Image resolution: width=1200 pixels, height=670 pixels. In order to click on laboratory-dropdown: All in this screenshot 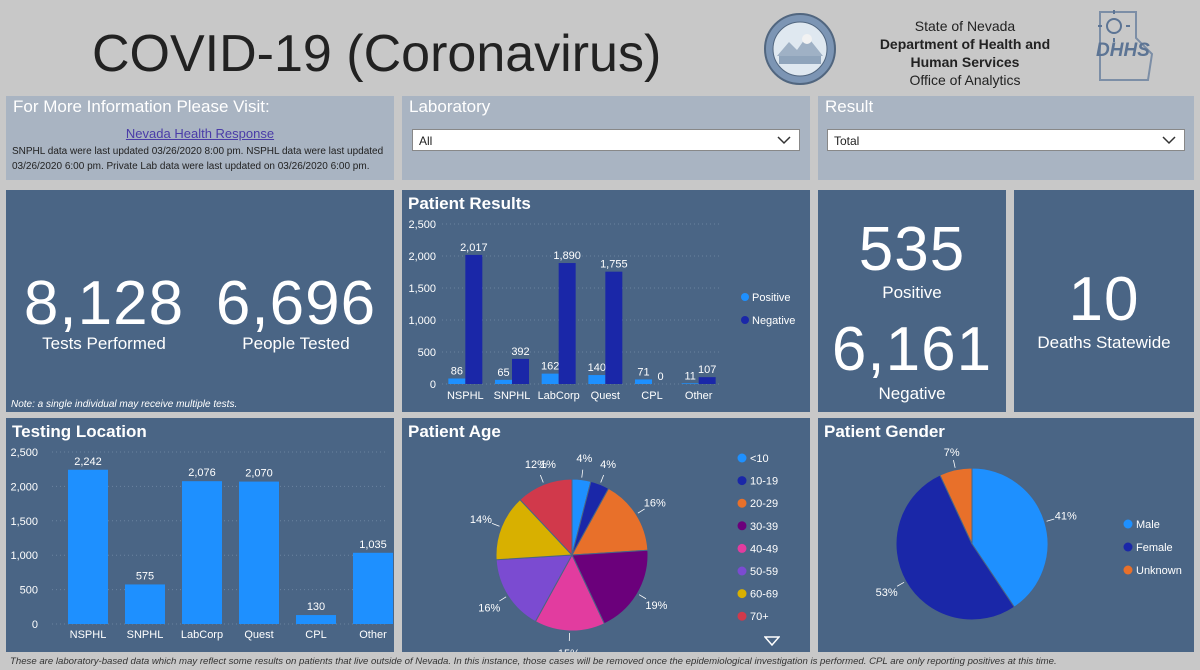, I will do `click(606, 140)`.